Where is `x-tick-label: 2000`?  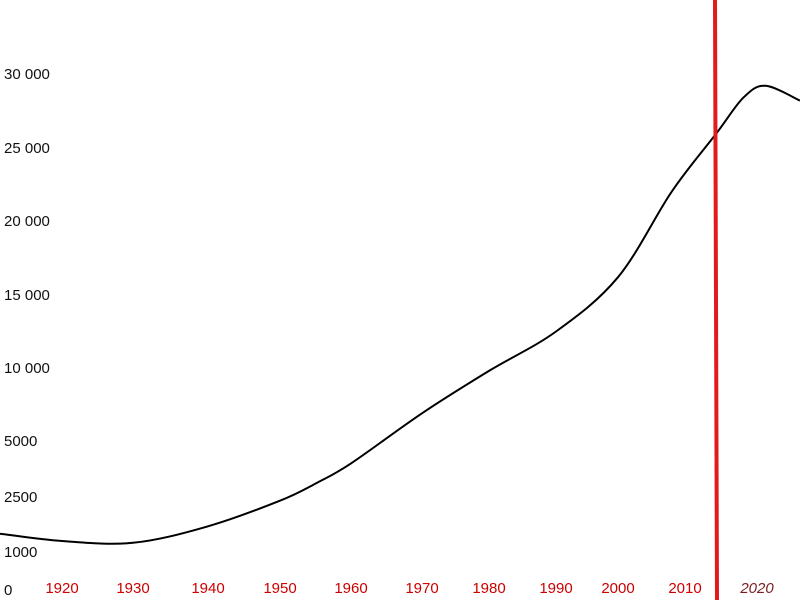 x-tick-label: 2000 is located at coordinates (617, 588).